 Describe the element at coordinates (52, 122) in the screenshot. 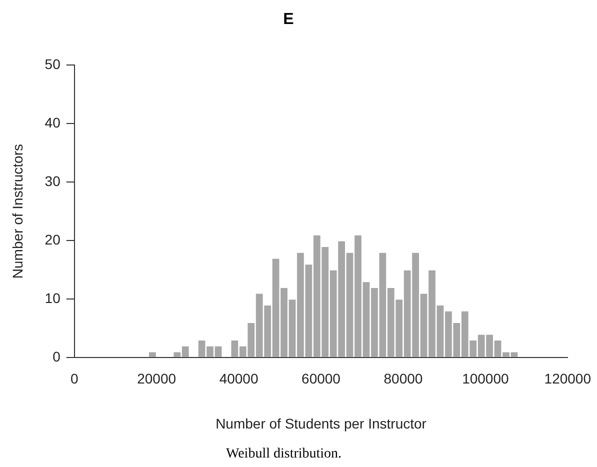

I see `y-tick-label: 40` at that location.